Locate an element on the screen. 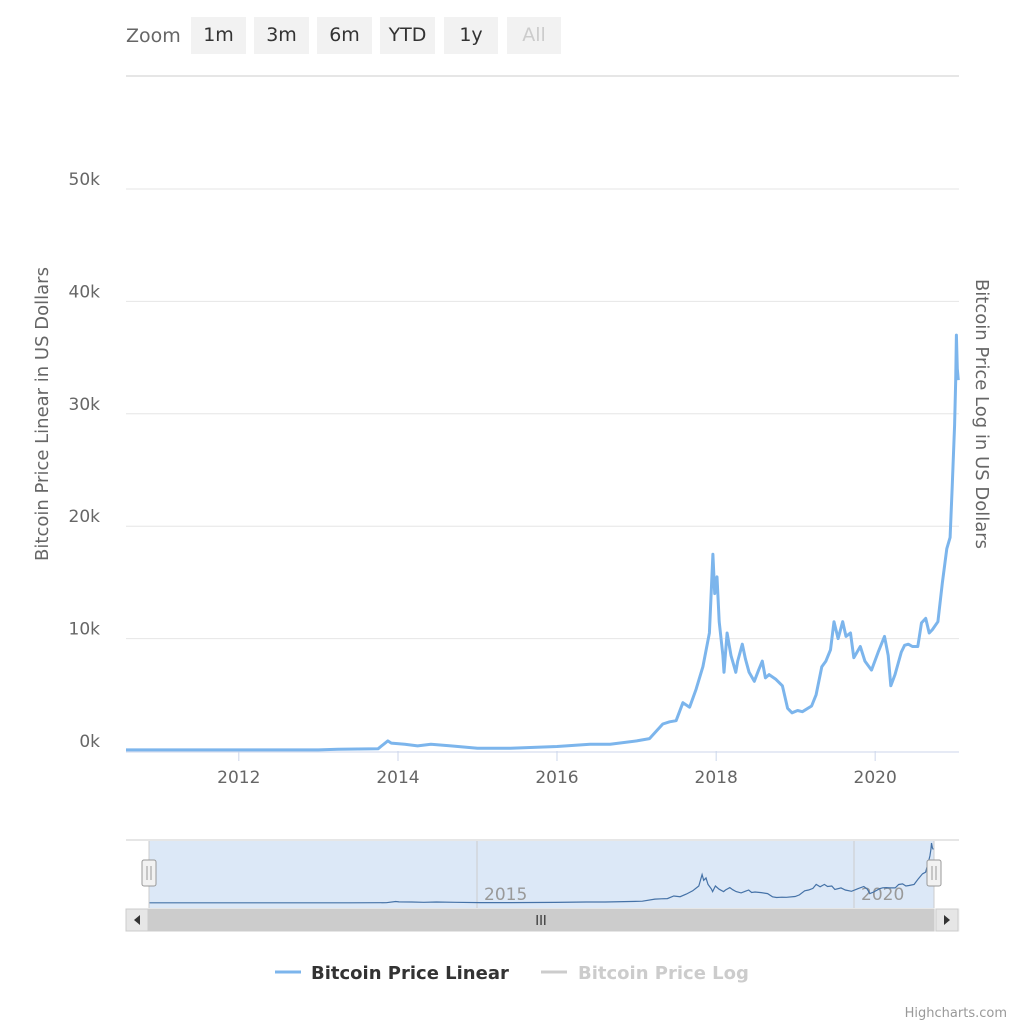 Image resolution: width=1024 pixels, height=1024 pixels. scrollbar-thumb-grip: III is located at coordinates (541, 921).